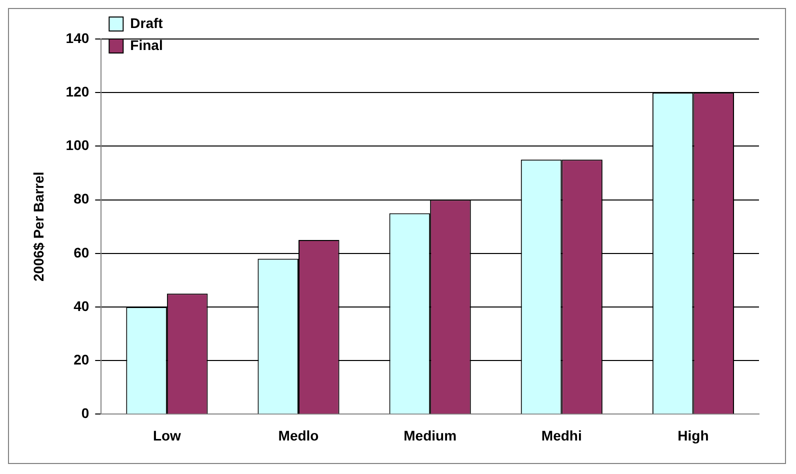  I want to click on x-tick-label: Medhi, so click(561, 435).